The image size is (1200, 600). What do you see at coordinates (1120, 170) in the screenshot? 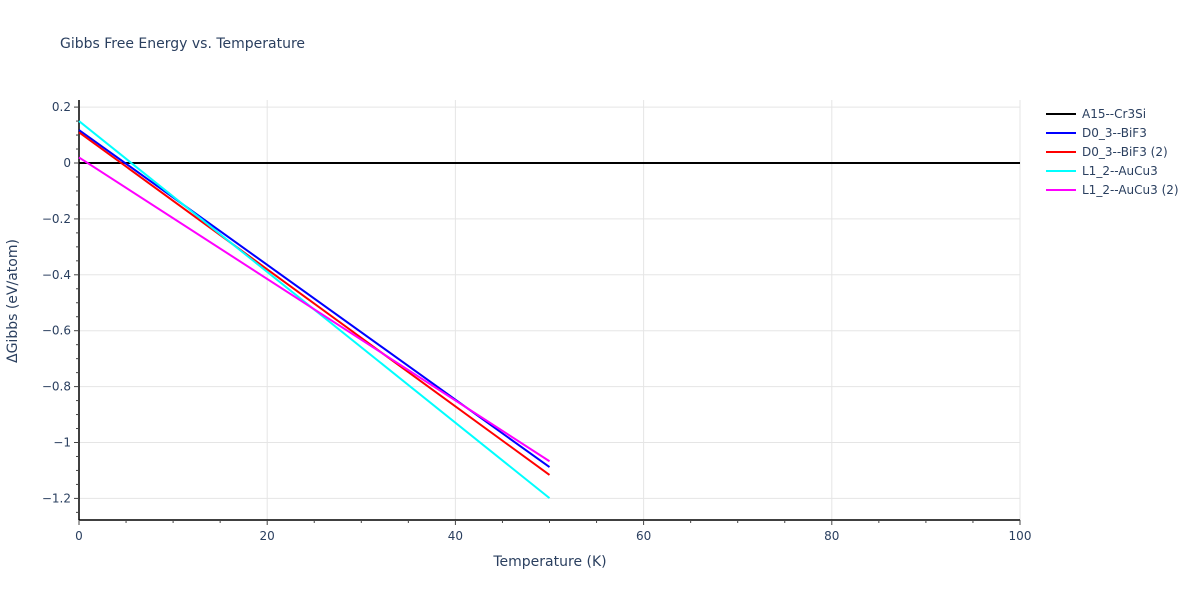
I see `legend-label: L1_2--AuCu3` at bounding box center [1120, 170].